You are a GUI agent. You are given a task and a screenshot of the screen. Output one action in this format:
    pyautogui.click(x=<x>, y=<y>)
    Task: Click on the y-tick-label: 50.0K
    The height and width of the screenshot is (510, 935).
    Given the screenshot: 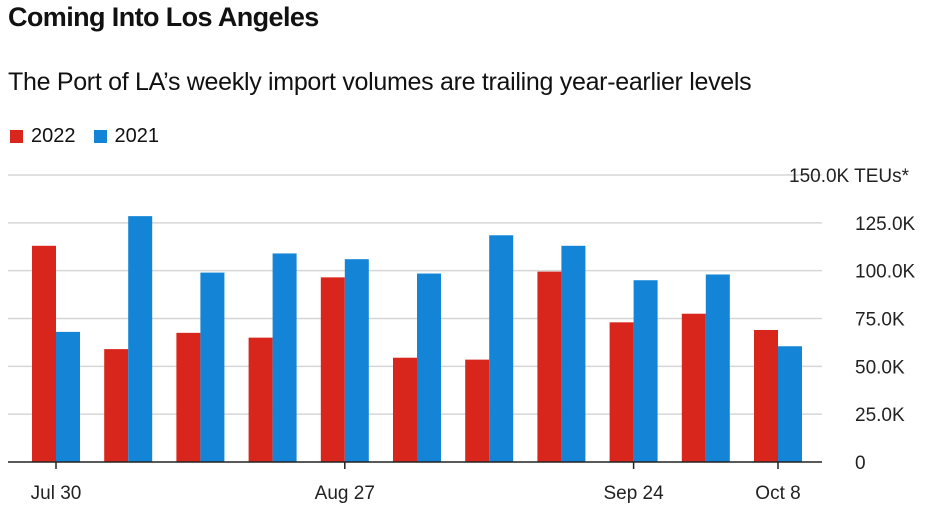 What is the action you would take?
    pyautogui.click(x=880, y=367)
    